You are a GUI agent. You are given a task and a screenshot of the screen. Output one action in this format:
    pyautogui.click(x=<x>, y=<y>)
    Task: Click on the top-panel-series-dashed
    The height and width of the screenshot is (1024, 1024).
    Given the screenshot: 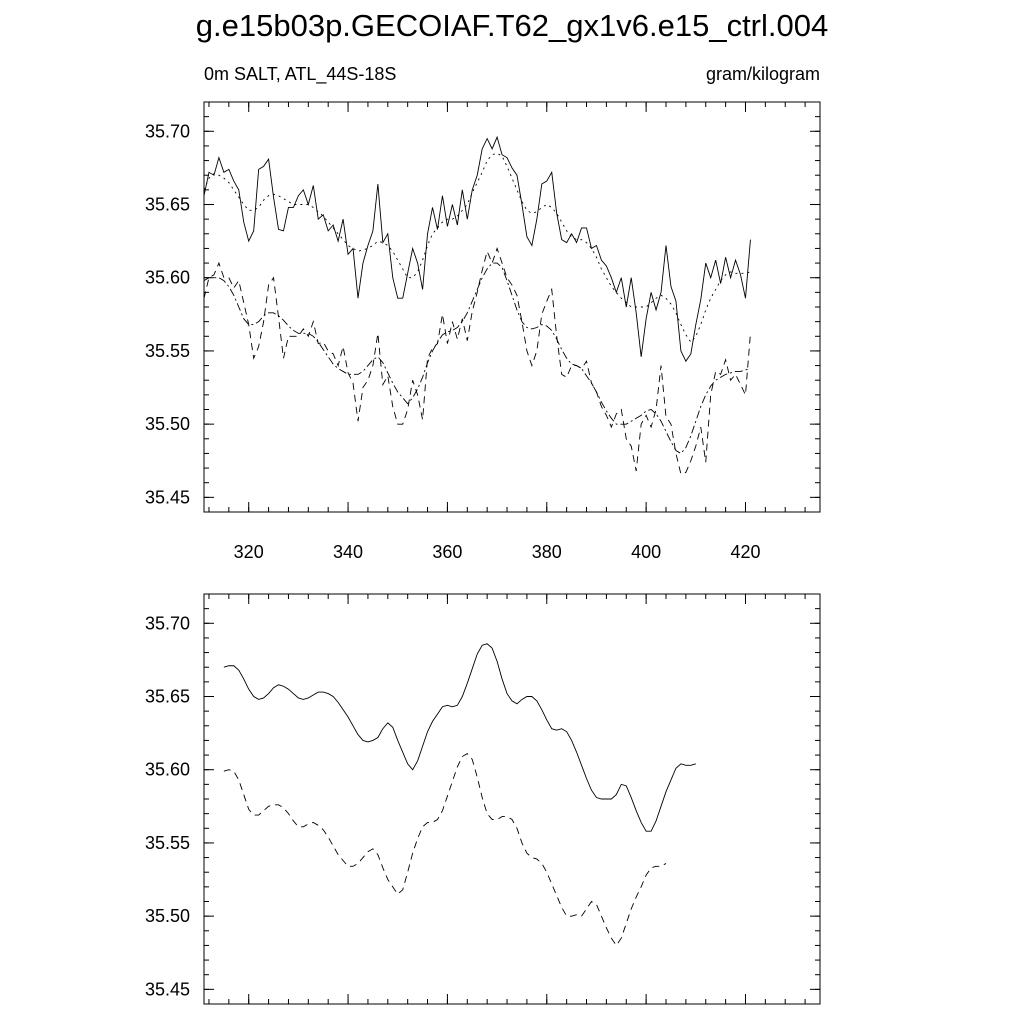 What is the action you would take?
    pyautogui.click(x=477, y=361)
    